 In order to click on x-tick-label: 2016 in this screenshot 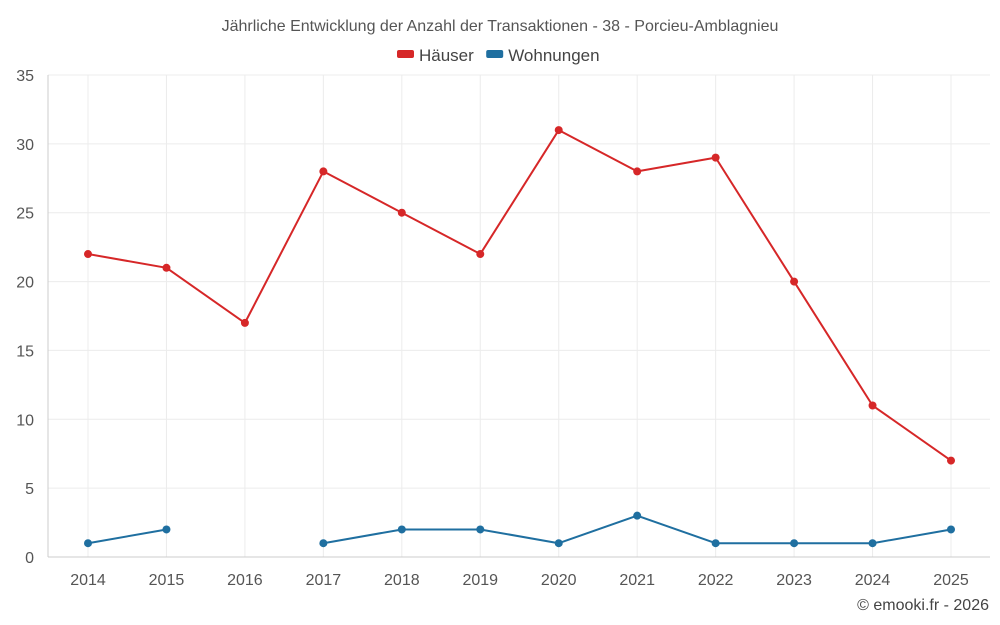, I will do `click(245, 580)`.